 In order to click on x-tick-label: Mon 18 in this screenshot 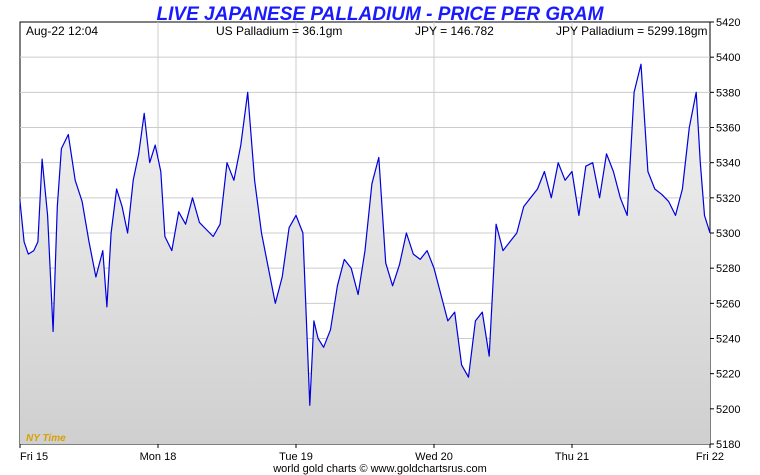, I will do `click(158, 457)`.